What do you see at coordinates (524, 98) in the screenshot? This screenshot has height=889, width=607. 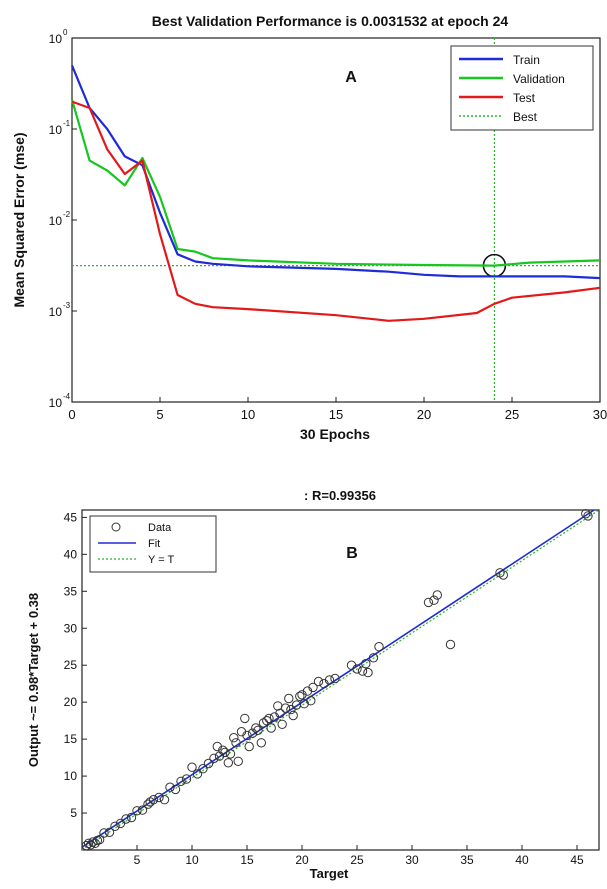 I see `legend-label-test: Test` at bounding box center [524, 98].